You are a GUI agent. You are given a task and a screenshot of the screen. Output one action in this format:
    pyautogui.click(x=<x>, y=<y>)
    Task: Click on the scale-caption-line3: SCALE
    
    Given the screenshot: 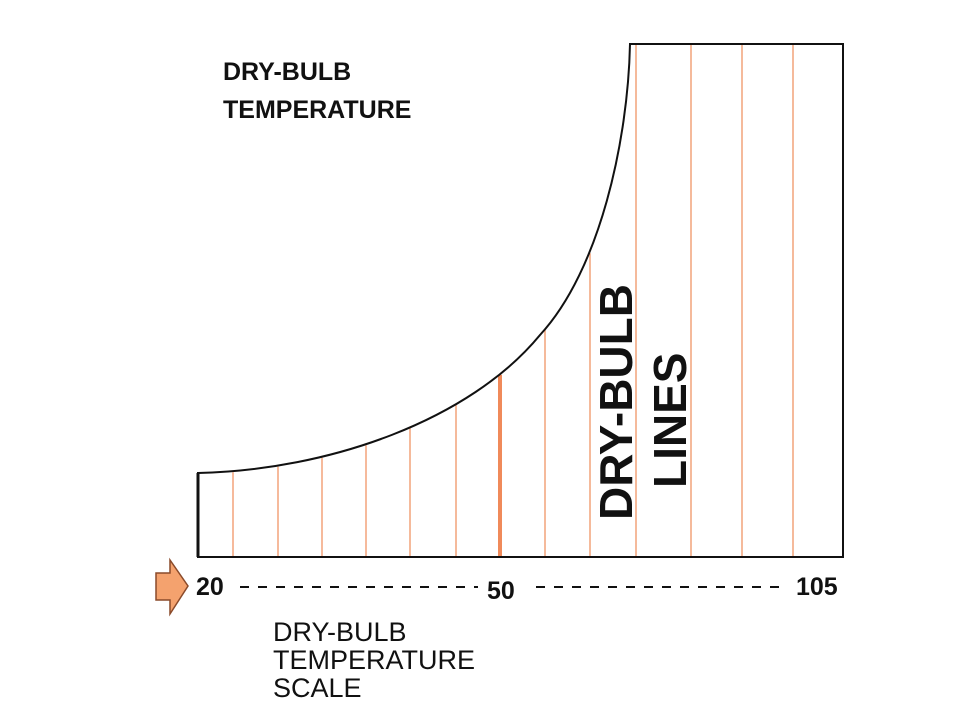 What is the action you would take?
    pyautogui.click(x=317, y=688)
    